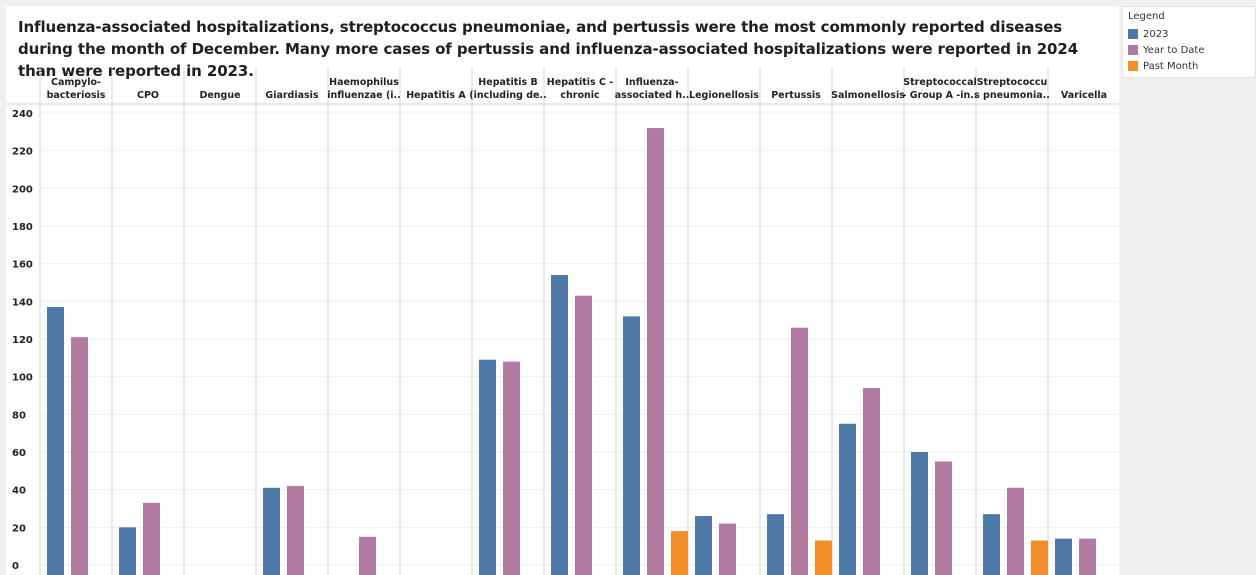  What do you see at coordinates (22, 152) in the screenshot?
I see `y-tick-label: 220` at bounding box center [22, 152].